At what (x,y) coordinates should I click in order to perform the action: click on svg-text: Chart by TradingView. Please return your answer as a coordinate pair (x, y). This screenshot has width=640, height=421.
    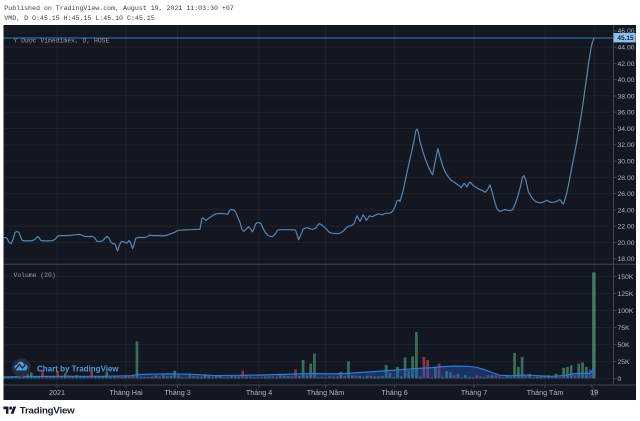
    Looking at the image, I should click on (78, 369).